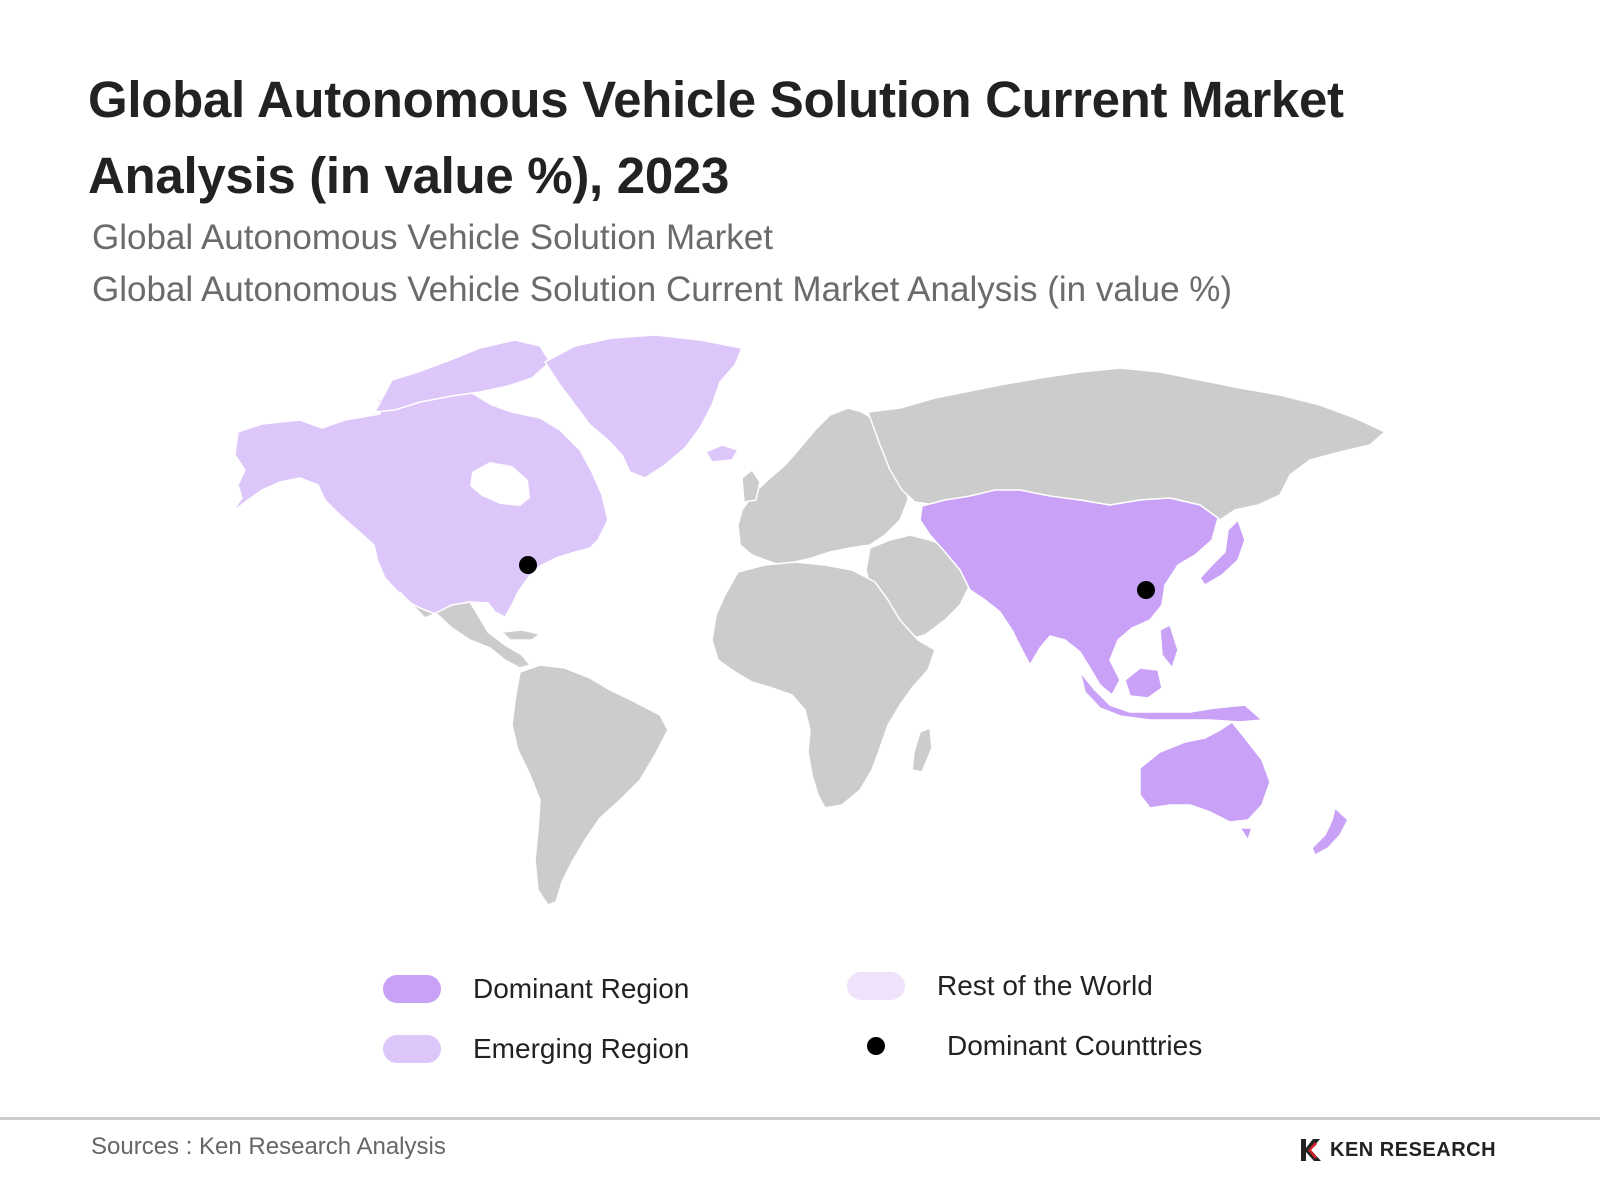 This screenshot has width=1600, height=1200. I want to click on dominant-country-dot-china, so click(1146, 590).